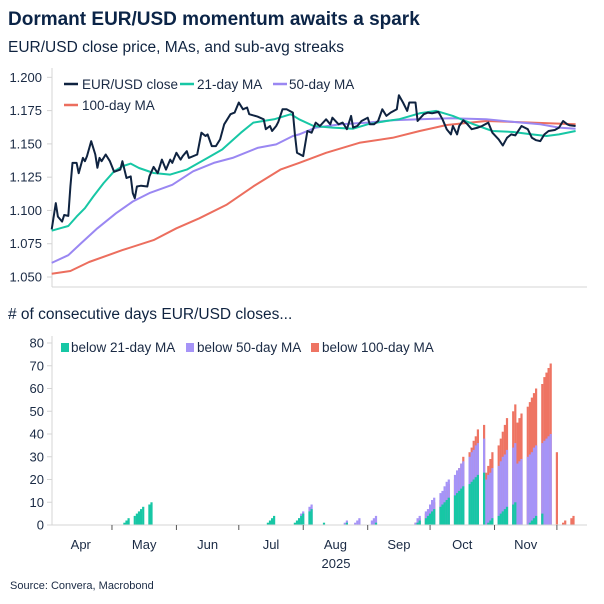  I want to click on x-tick-label: Sep, so click(398, 544).